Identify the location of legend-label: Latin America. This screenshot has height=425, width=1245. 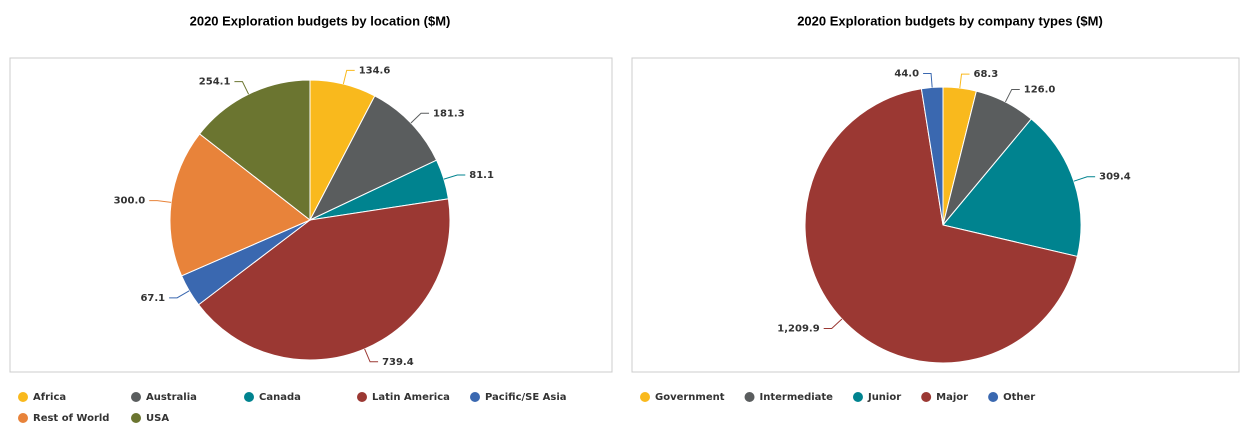
(411, 397).